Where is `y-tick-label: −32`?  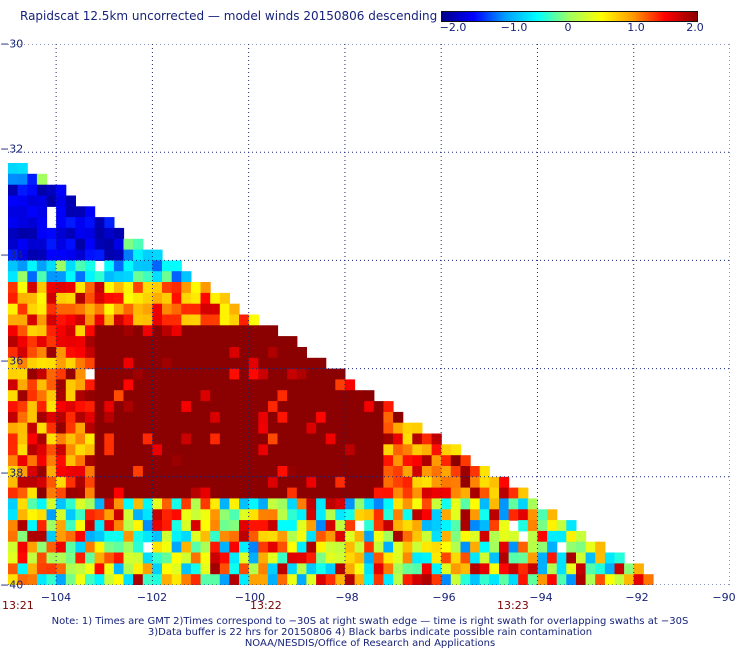
y-tick-label: −32 is located at coordinates (12, 149).